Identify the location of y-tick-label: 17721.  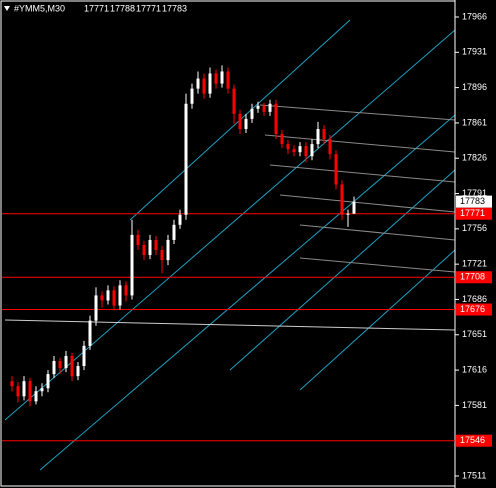
(474, 264).